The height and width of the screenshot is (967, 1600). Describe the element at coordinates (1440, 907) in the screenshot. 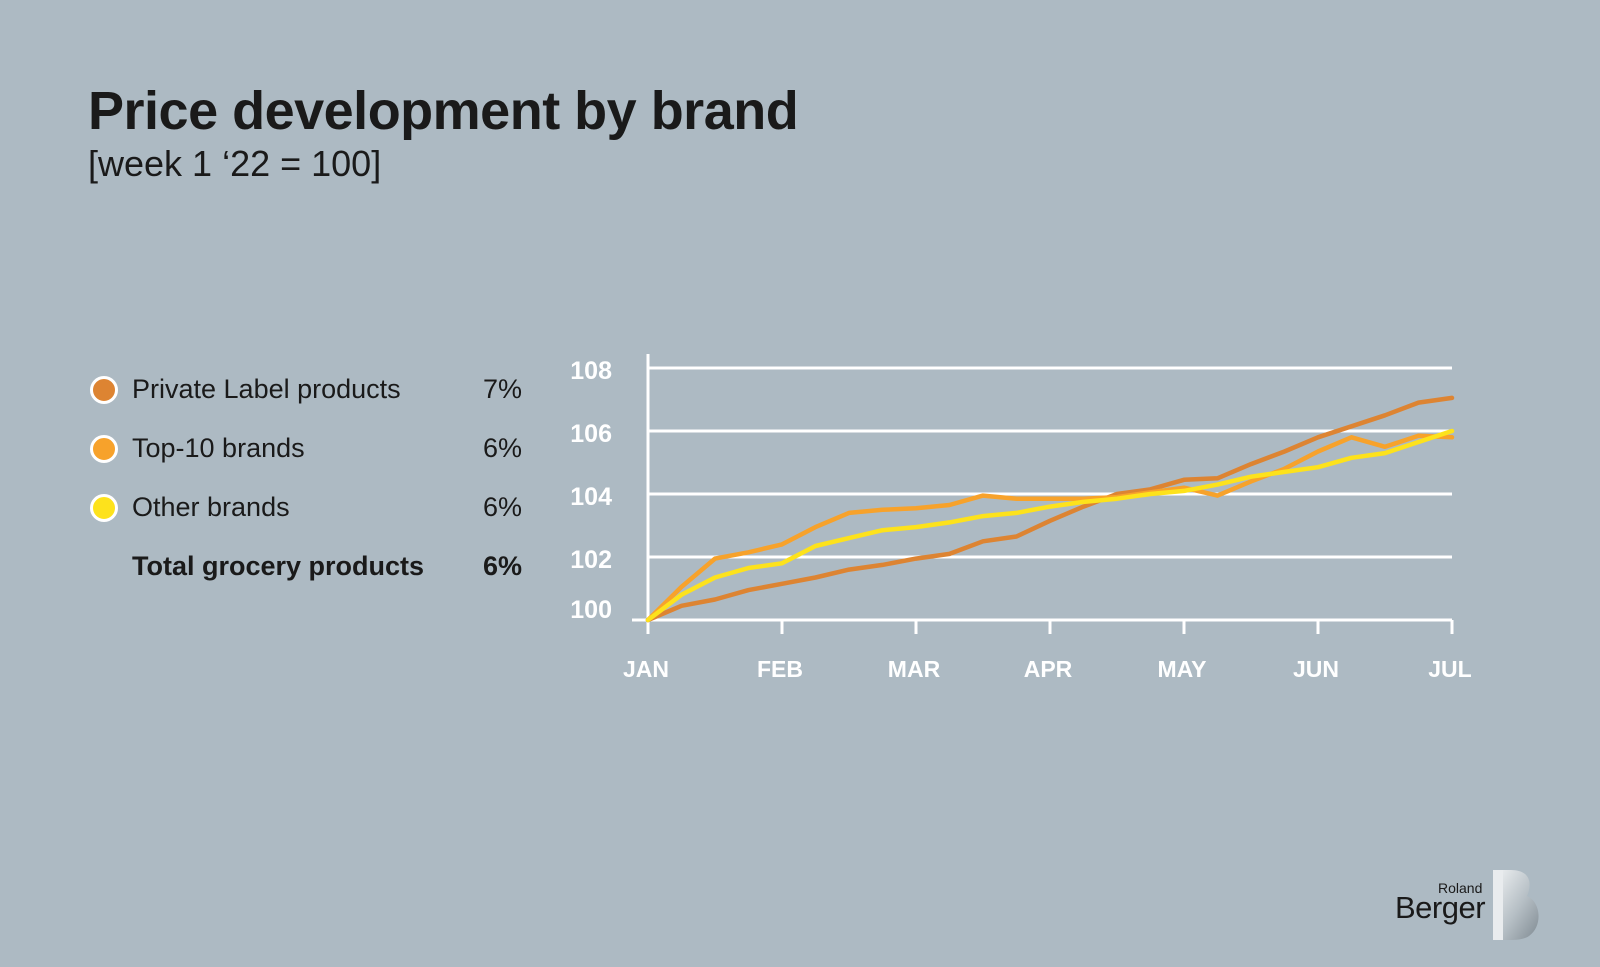

I see `logo-text-big: Berger` at that location.